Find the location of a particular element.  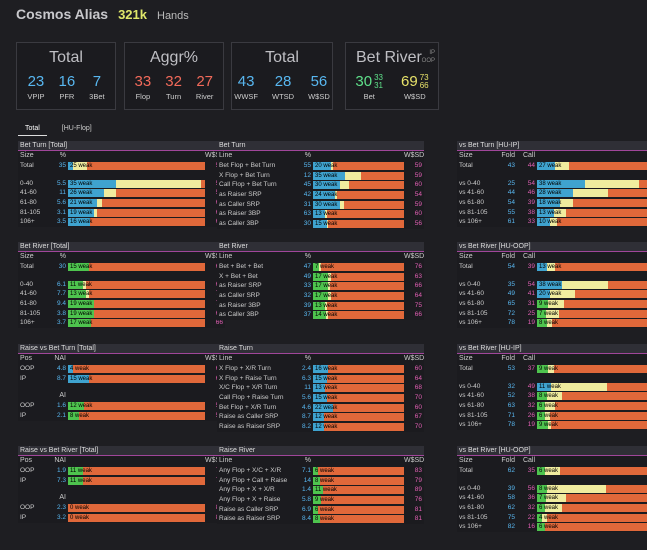

table-row: as Raiser 3BP 39 13 weak 75 is located at coordinates (320, 306).